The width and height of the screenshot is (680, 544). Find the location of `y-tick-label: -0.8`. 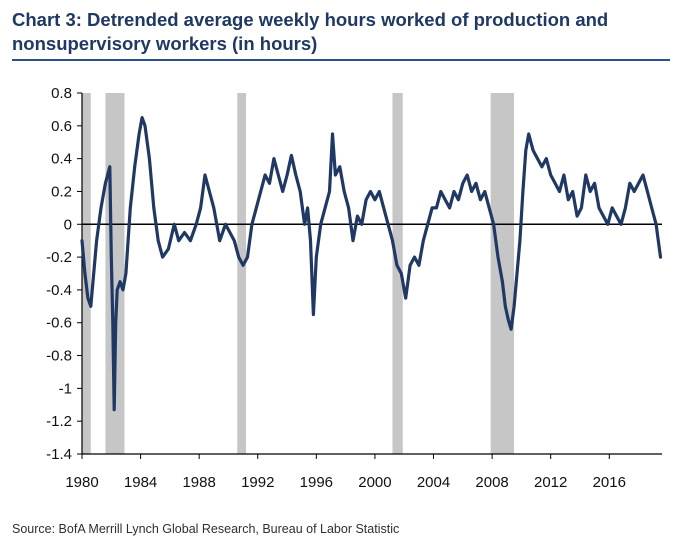

y-tick-label: -0.8 is located at coordinates (59, 356).